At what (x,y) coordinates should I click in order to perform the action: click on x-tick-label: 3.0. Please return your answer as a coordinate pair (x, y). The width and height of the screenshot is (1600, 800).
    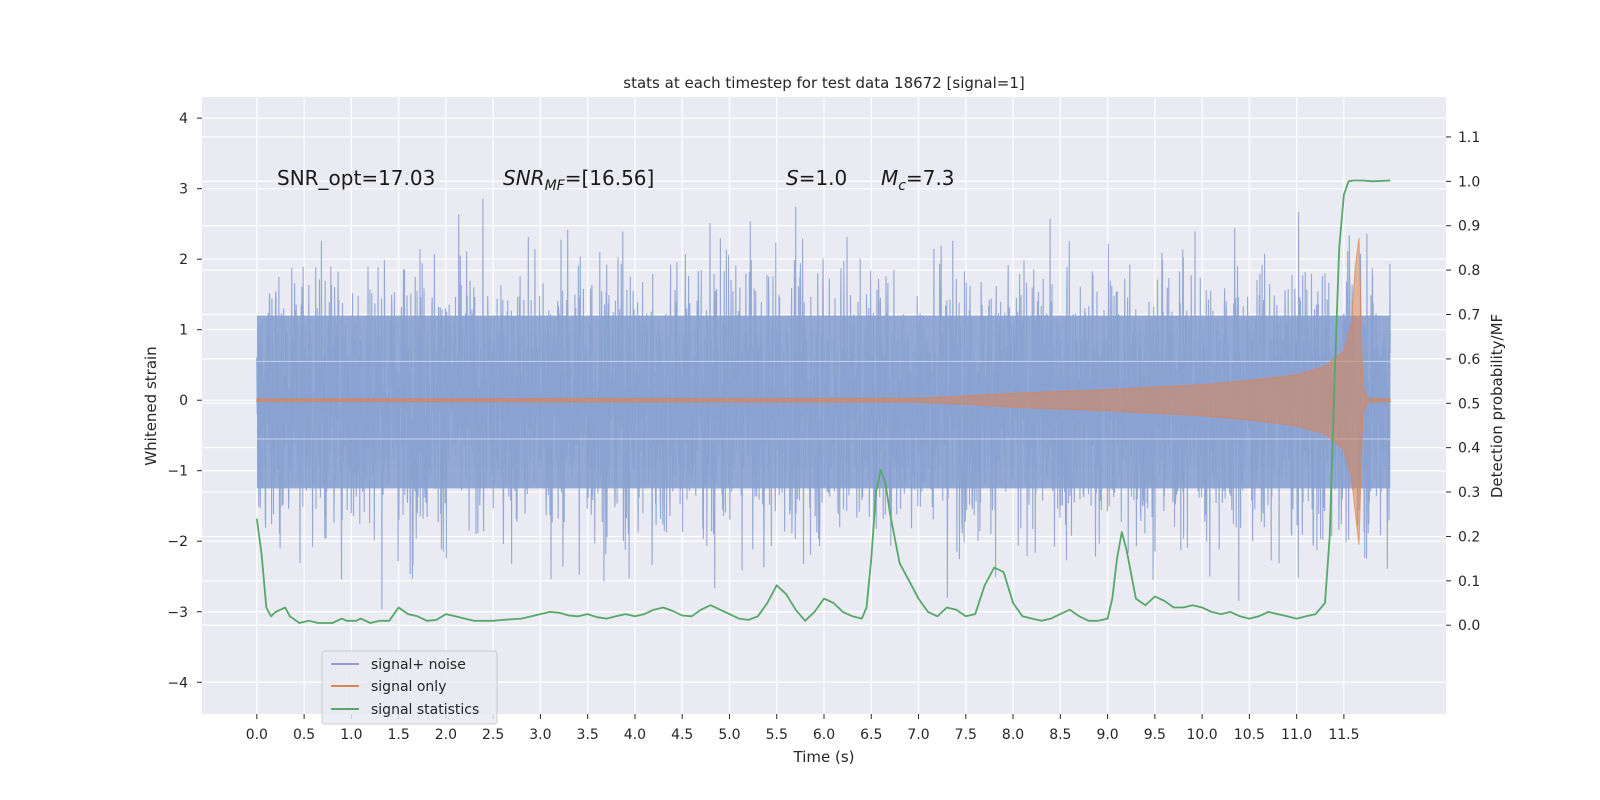
    Looking at the image, I should click on (540, 735).